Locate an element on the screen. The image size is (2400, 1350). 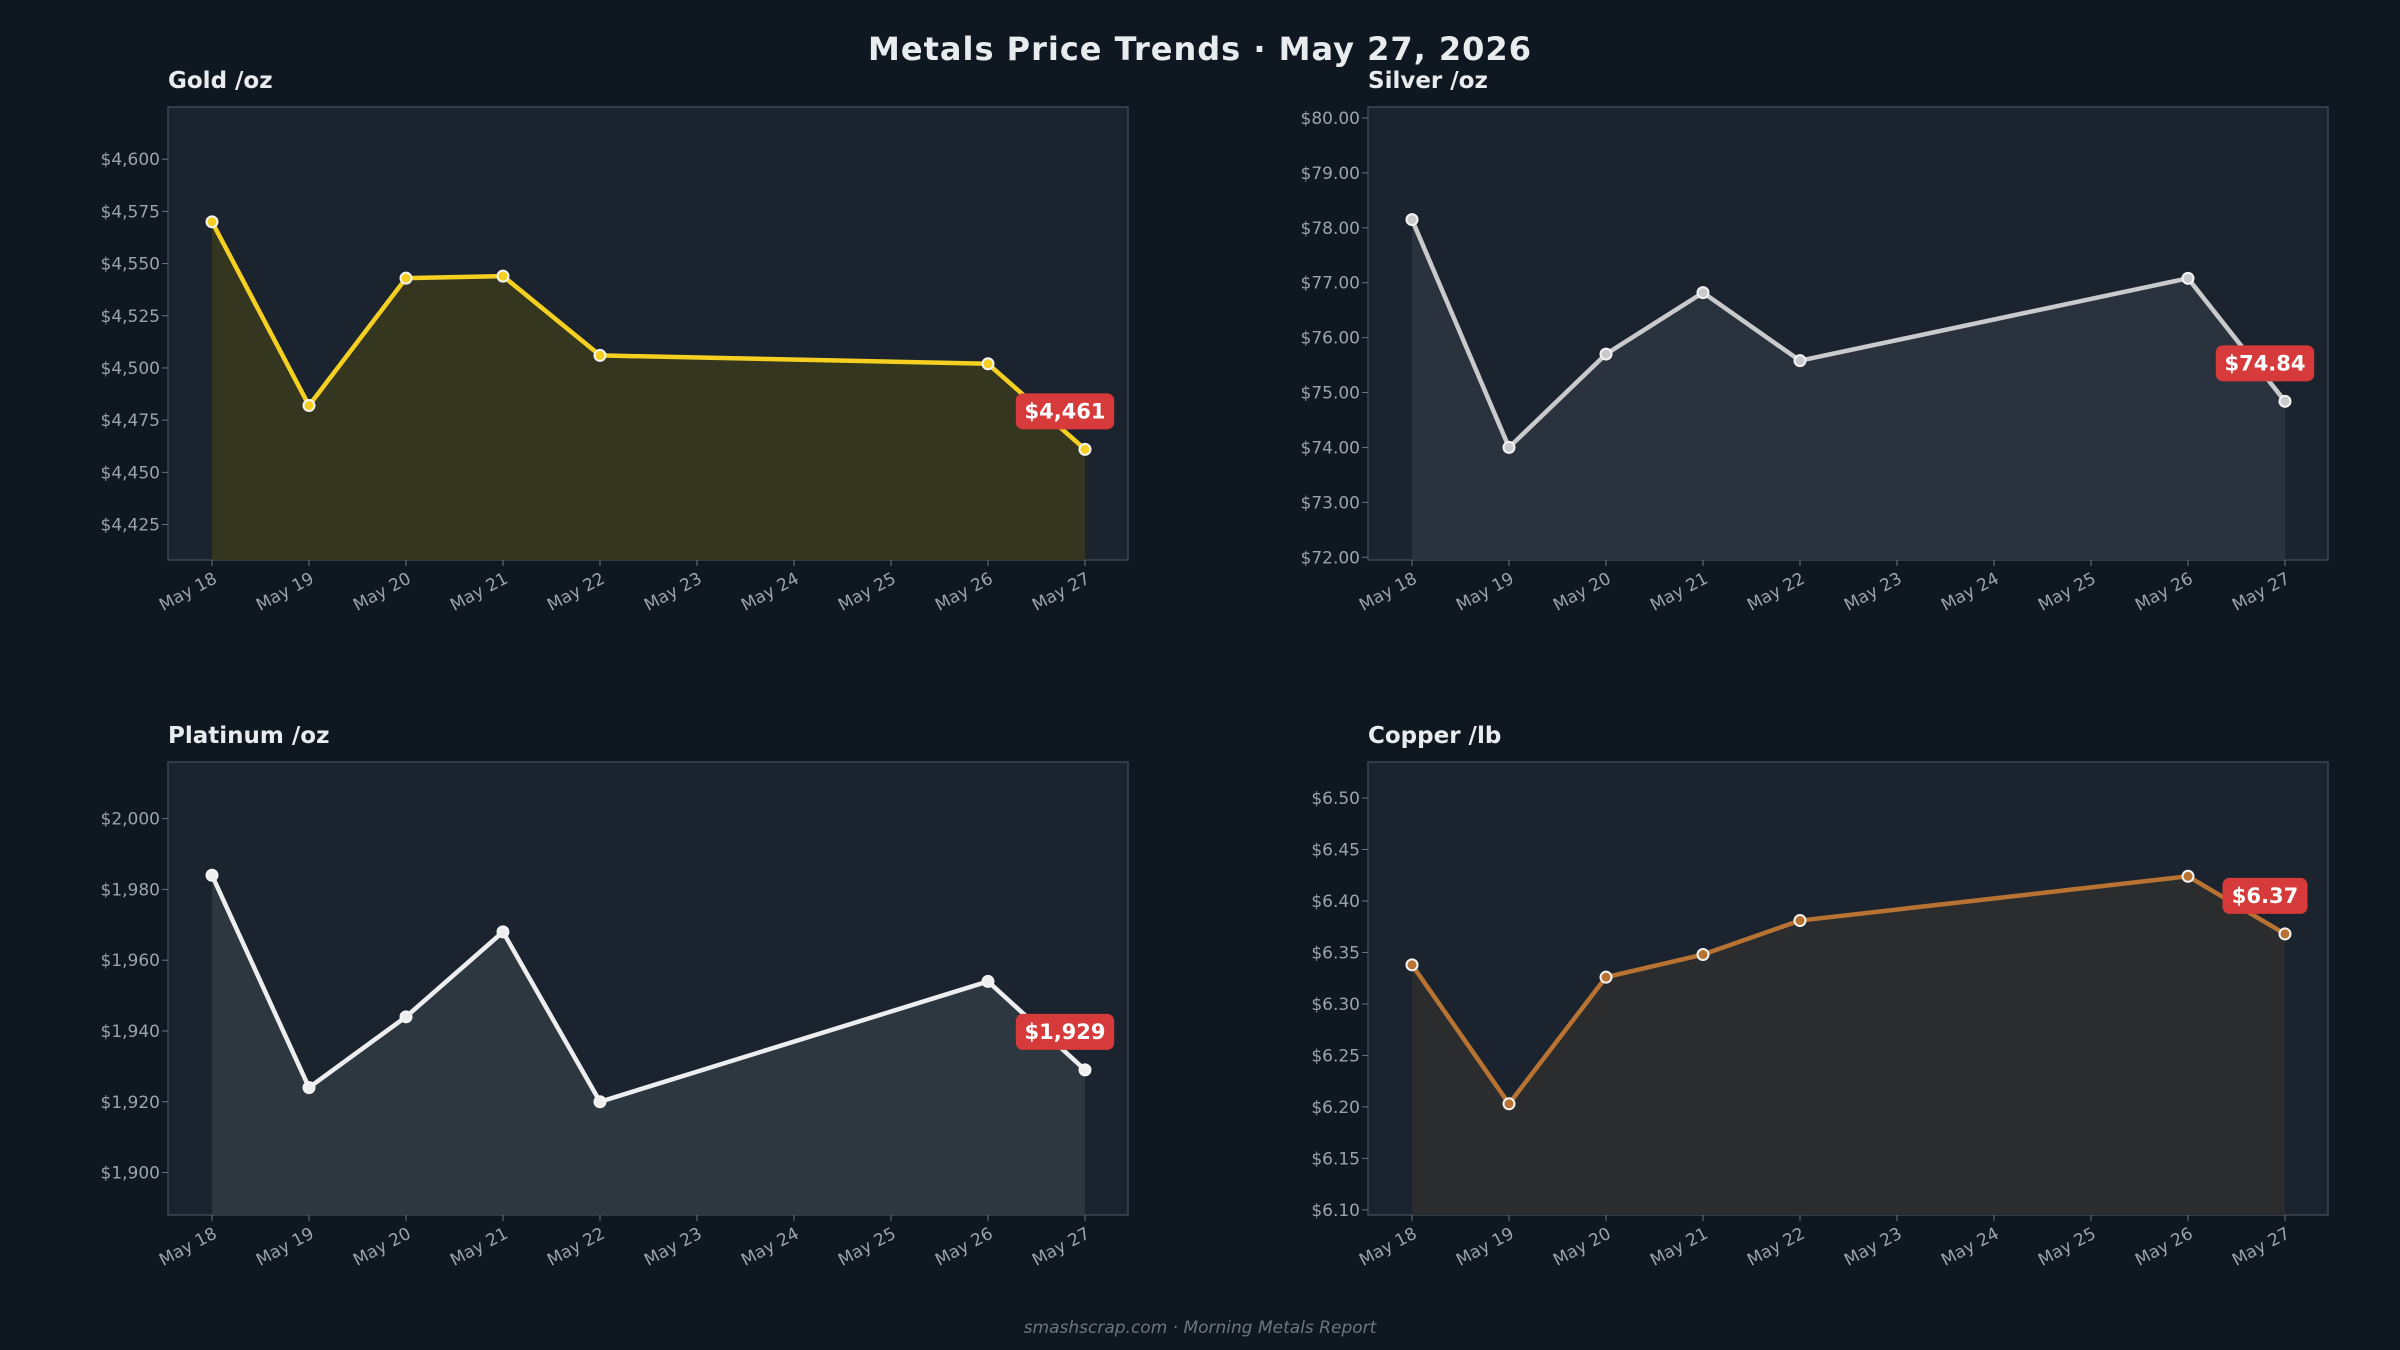
platinum-x-tick-label: May 20 is located at coordinates (382, 1247).